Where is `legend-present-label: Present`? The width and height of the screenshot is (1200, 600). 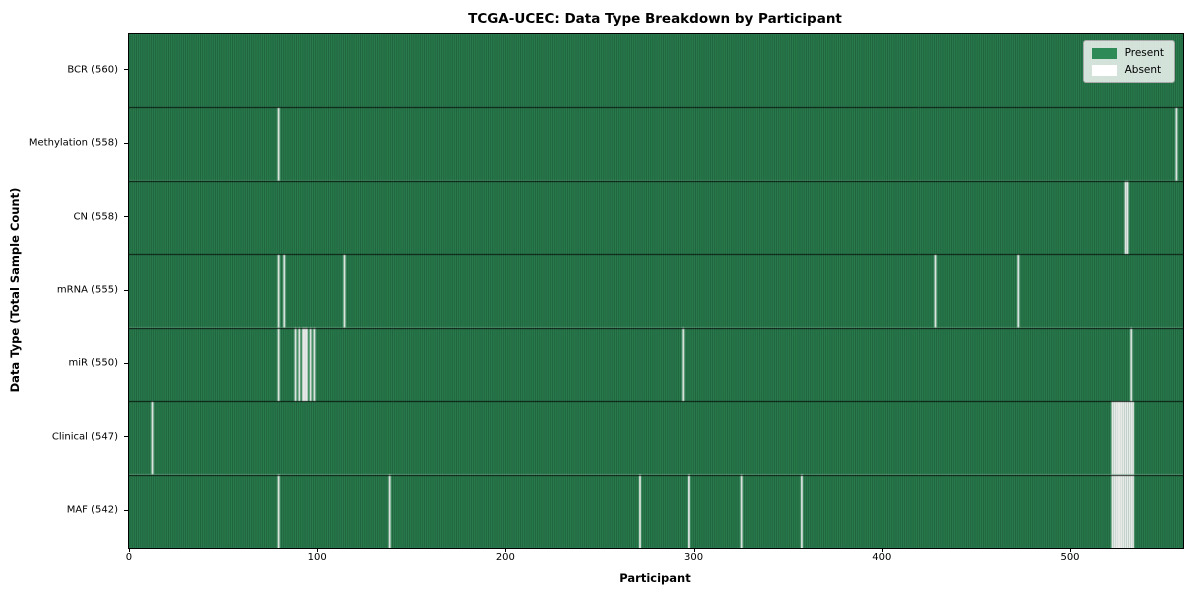 legend-present-label: Present is located at coordinates (1144, 53).